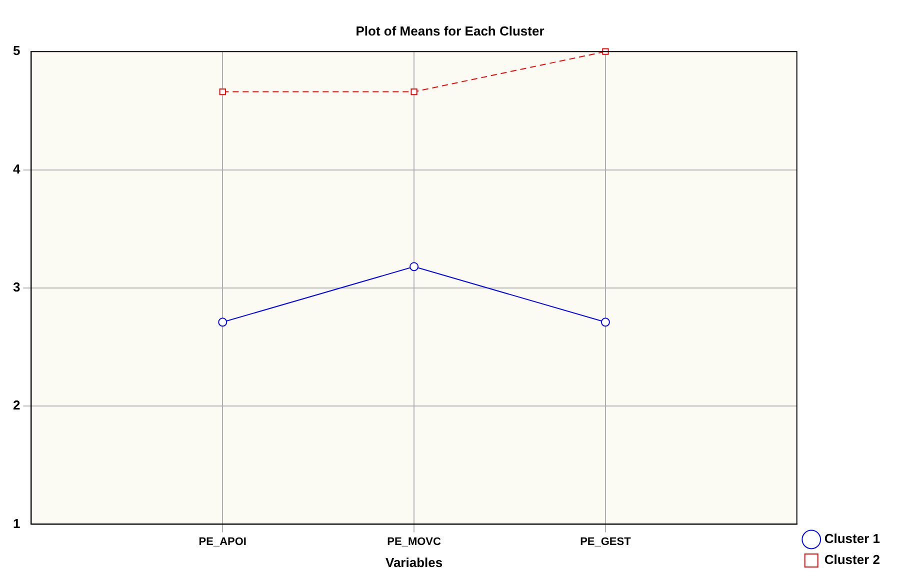  What do you see at coordinates (450, 30) in the screenshot?
I see `chart-title: Plot of Means for Each Cluster` at bounding box center [450, 30].